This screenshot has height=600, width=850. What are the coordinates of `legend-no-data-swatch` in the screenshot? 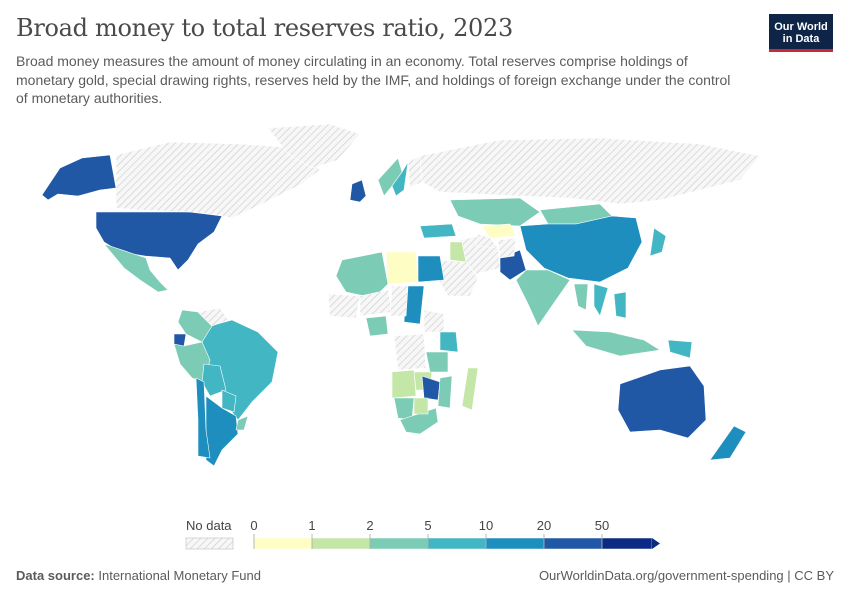 It's located at (209, 543).